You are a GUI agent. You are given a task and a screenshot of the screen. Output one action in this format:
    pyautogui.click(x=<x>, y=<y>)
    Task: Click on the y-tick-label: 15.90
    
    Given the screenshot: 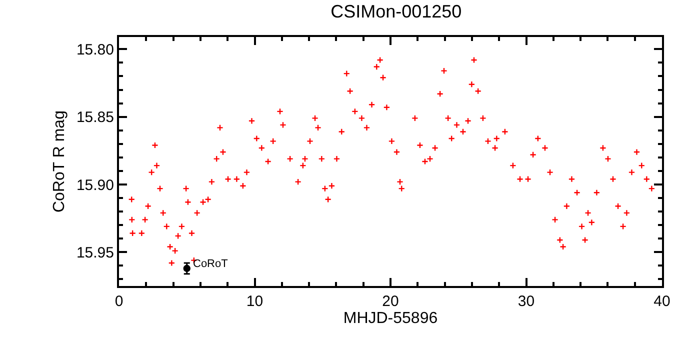 What is the action you would take?
    pyautogui.click(x=95, y=185)
    